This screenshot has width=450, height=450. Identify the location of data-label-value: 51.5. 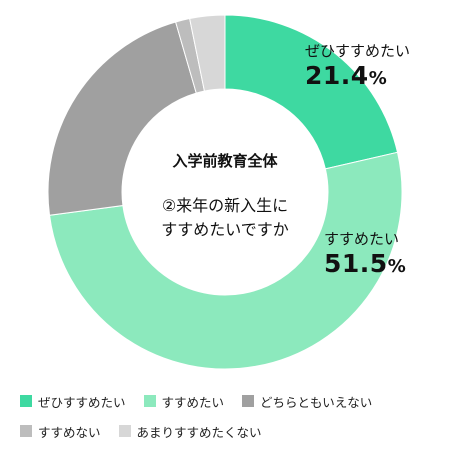
(356, 263).